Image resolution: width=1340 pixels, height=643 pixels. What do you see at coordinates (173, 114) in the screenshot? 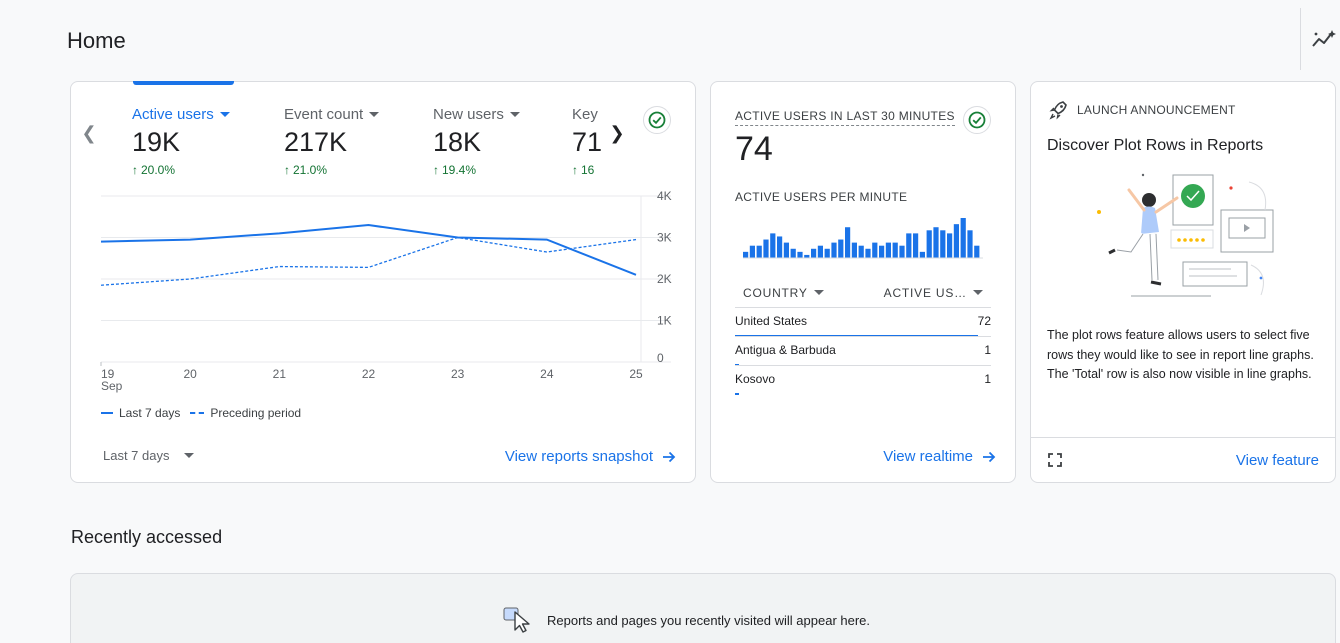
I see `metric-label: Active users` at bounding box center [173, 114].